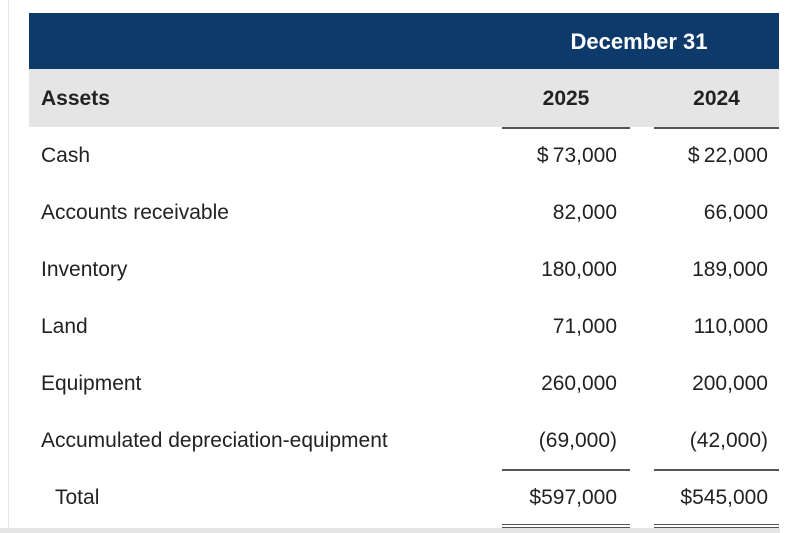 The height and width of the screenshot is (533, 810). I want to click on assets-column-header: Assets, so click(75, 98).